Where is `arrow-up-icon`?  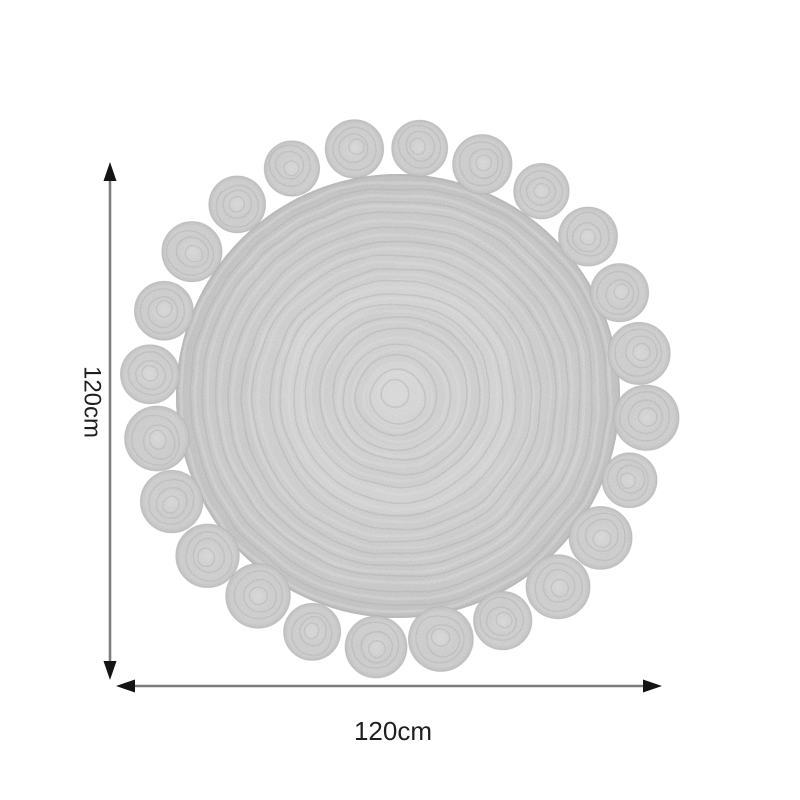
arrow-up-icon is located at coordinates (110, 171).